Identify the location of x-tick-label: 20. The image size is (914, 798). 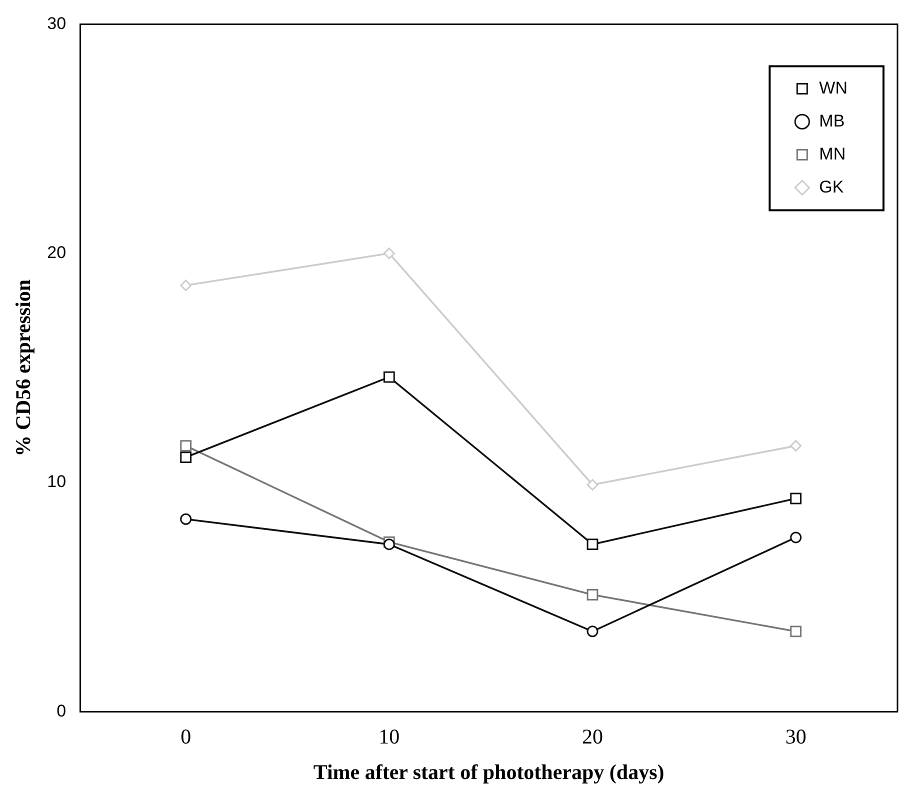
(593, 736).